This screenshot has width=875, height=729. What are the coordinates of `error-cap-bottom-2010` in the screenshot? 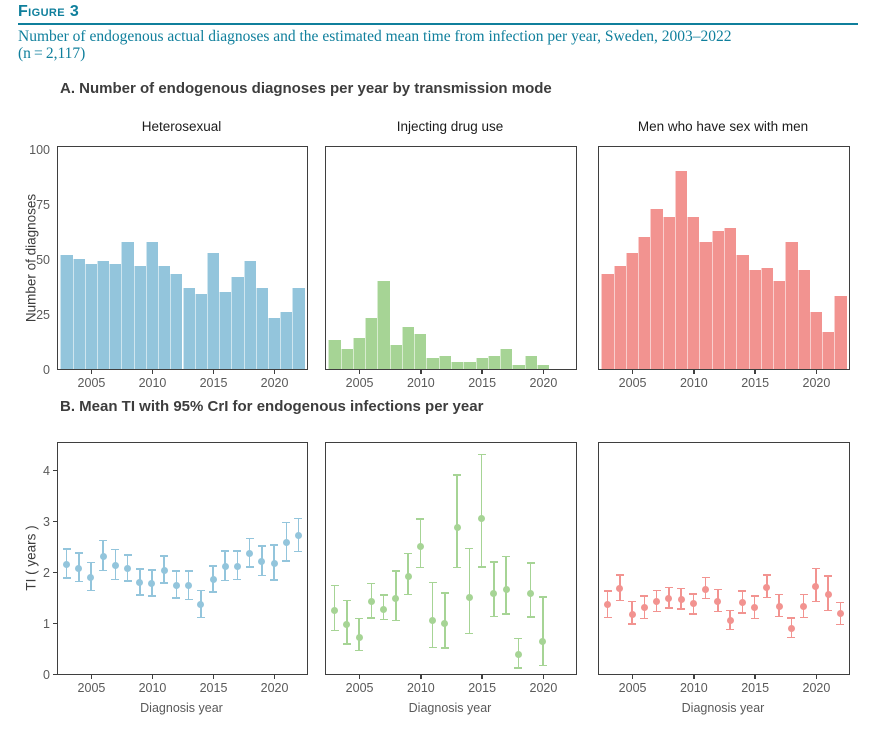 It's located at (693, 614).